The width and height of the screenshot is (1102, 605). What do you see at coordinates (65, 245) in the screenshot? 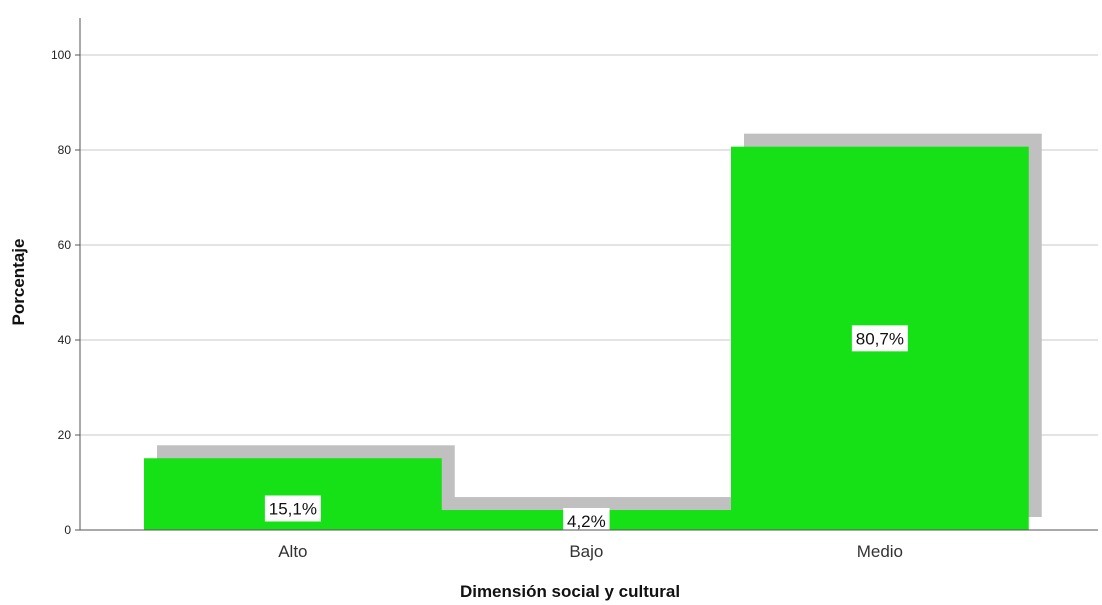
I see `y-tick-label: 60` at bounding box center [65, 245].